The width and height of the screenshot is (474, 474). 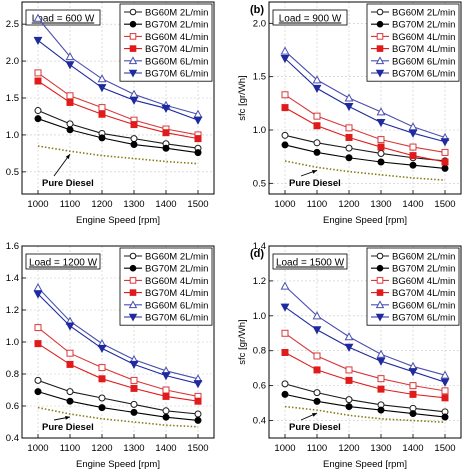 What do you see at coordinates (12, 24) in the screenshot?
I see `y-tick-label: 2.5` at bounding box center [12, 24].